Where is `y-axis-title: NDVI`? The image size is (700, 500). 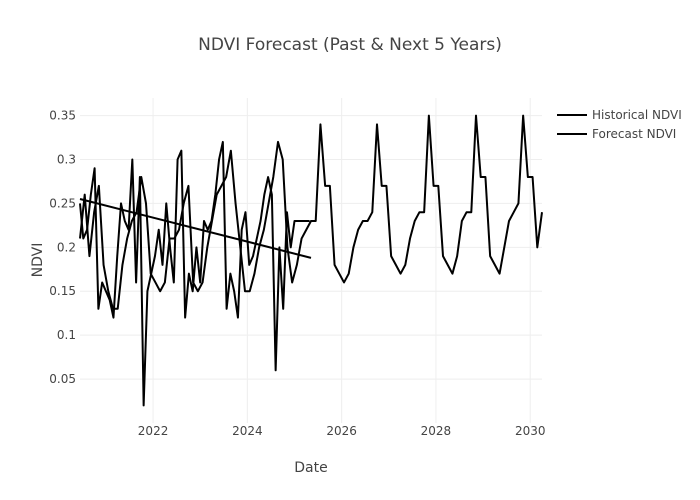
y-axis-title: NDVI is located at coordinates (38, 260).